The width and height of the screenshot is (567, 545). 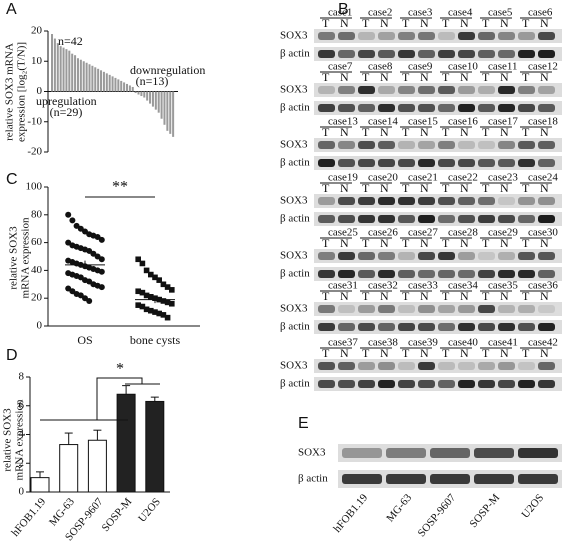 I want to click on case-label: case28, so click(x=463, y=233).